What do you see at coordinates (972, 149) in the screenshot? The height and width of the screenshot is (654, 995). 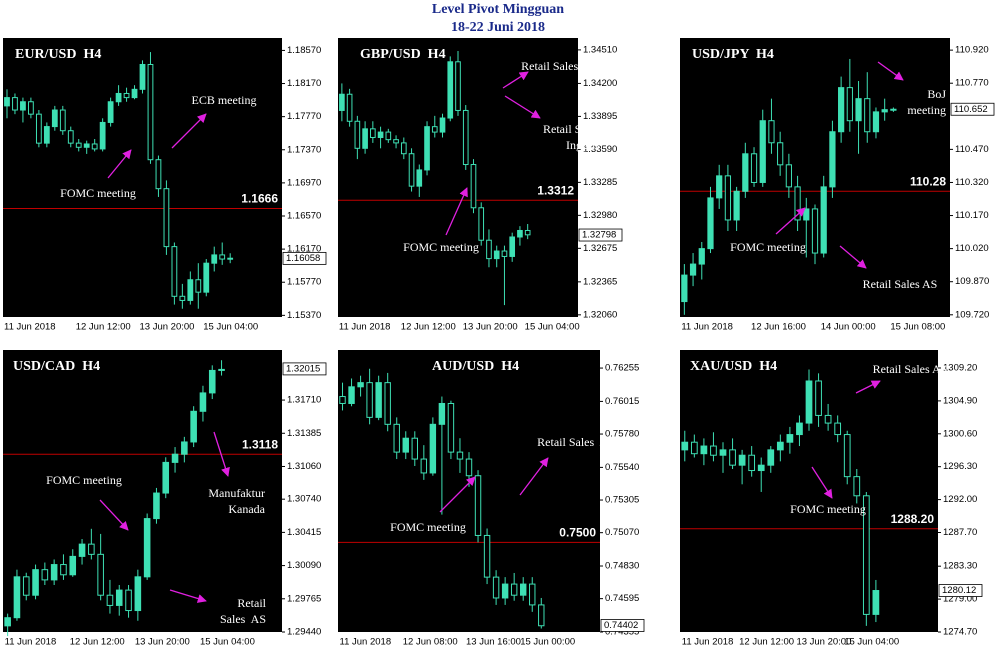 I see `y-tick-label: 110.470` at bounding box center [972, 149].